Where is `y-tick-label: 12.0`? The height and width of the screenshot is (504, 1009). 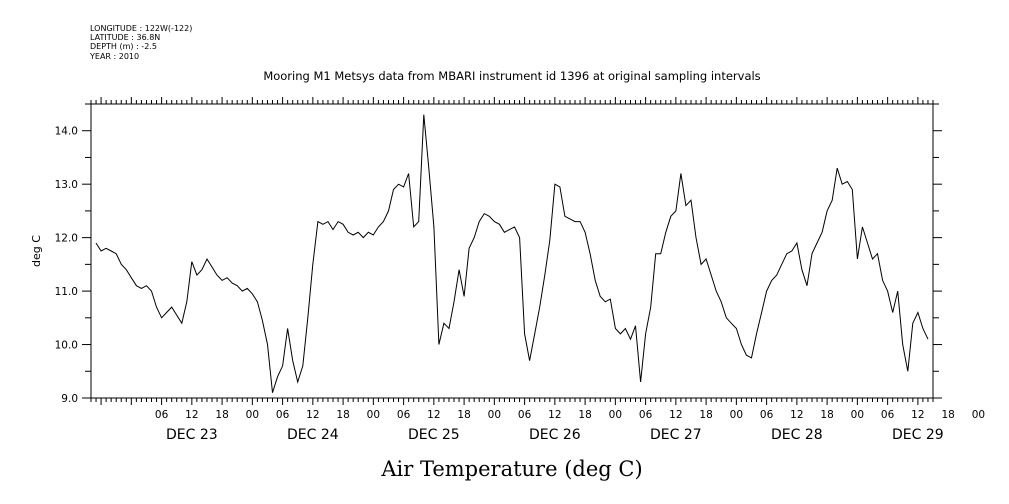 y-tick-label: 12.0 is located at coordinates (66, 239).